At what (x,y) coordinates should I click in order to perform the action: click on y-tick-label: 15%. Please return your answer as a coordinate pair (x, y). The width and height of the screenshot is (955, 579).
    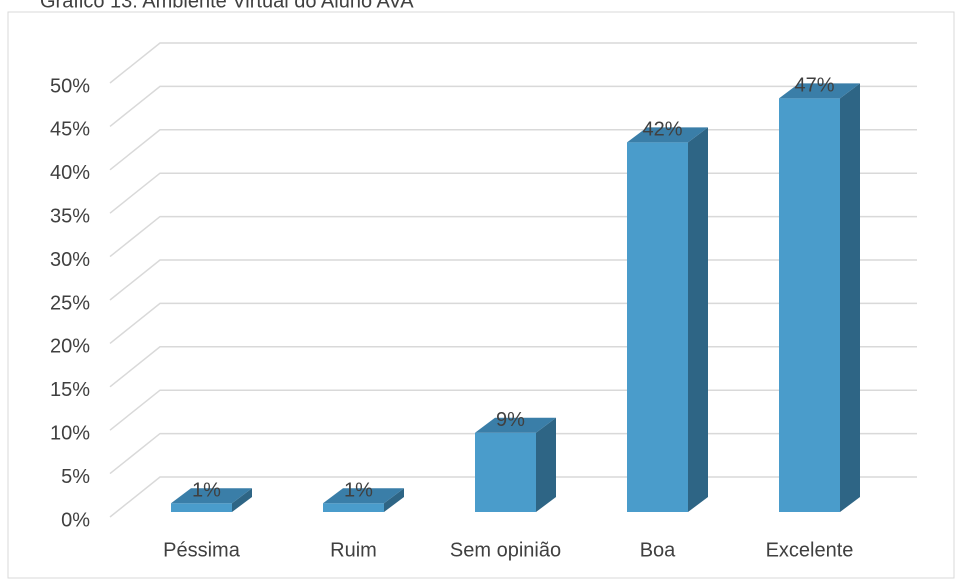
    Looking at the image, I should click on (70, 390).